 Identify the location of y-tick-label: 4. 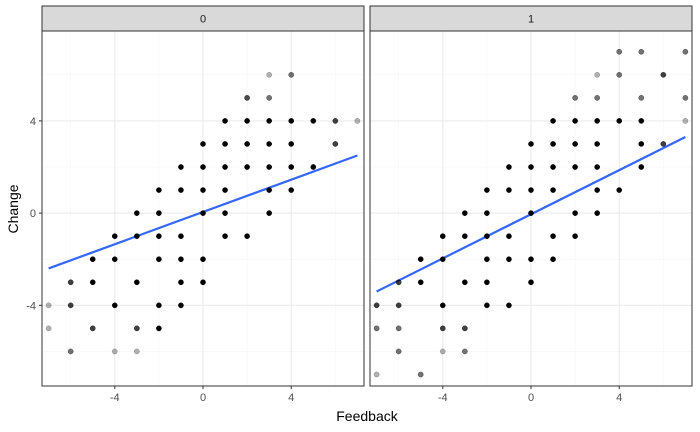
(33, 122).